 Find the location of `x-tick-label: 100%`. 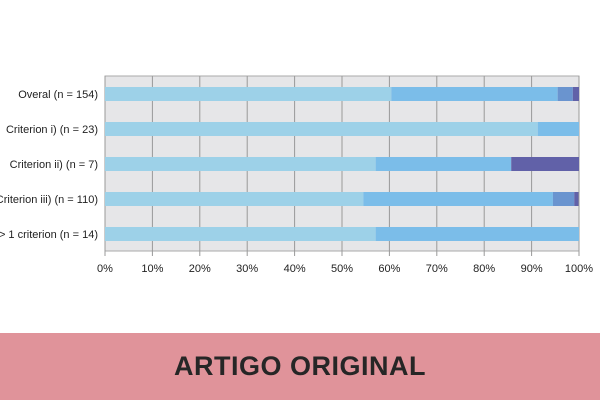

x-tick-label: 100% is located at coordinates (579, 269).